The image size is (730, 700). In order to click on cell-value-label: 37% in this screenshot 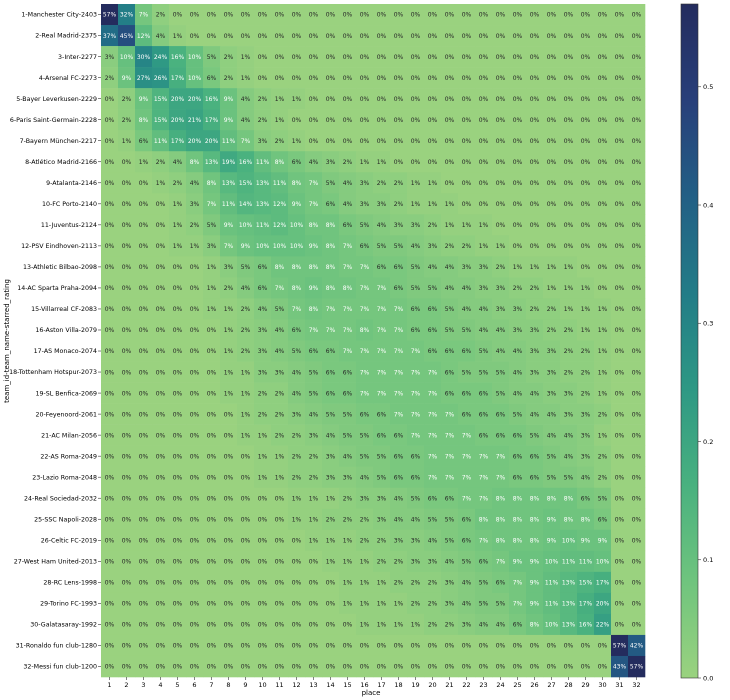, I will do `click(110, 36)`.